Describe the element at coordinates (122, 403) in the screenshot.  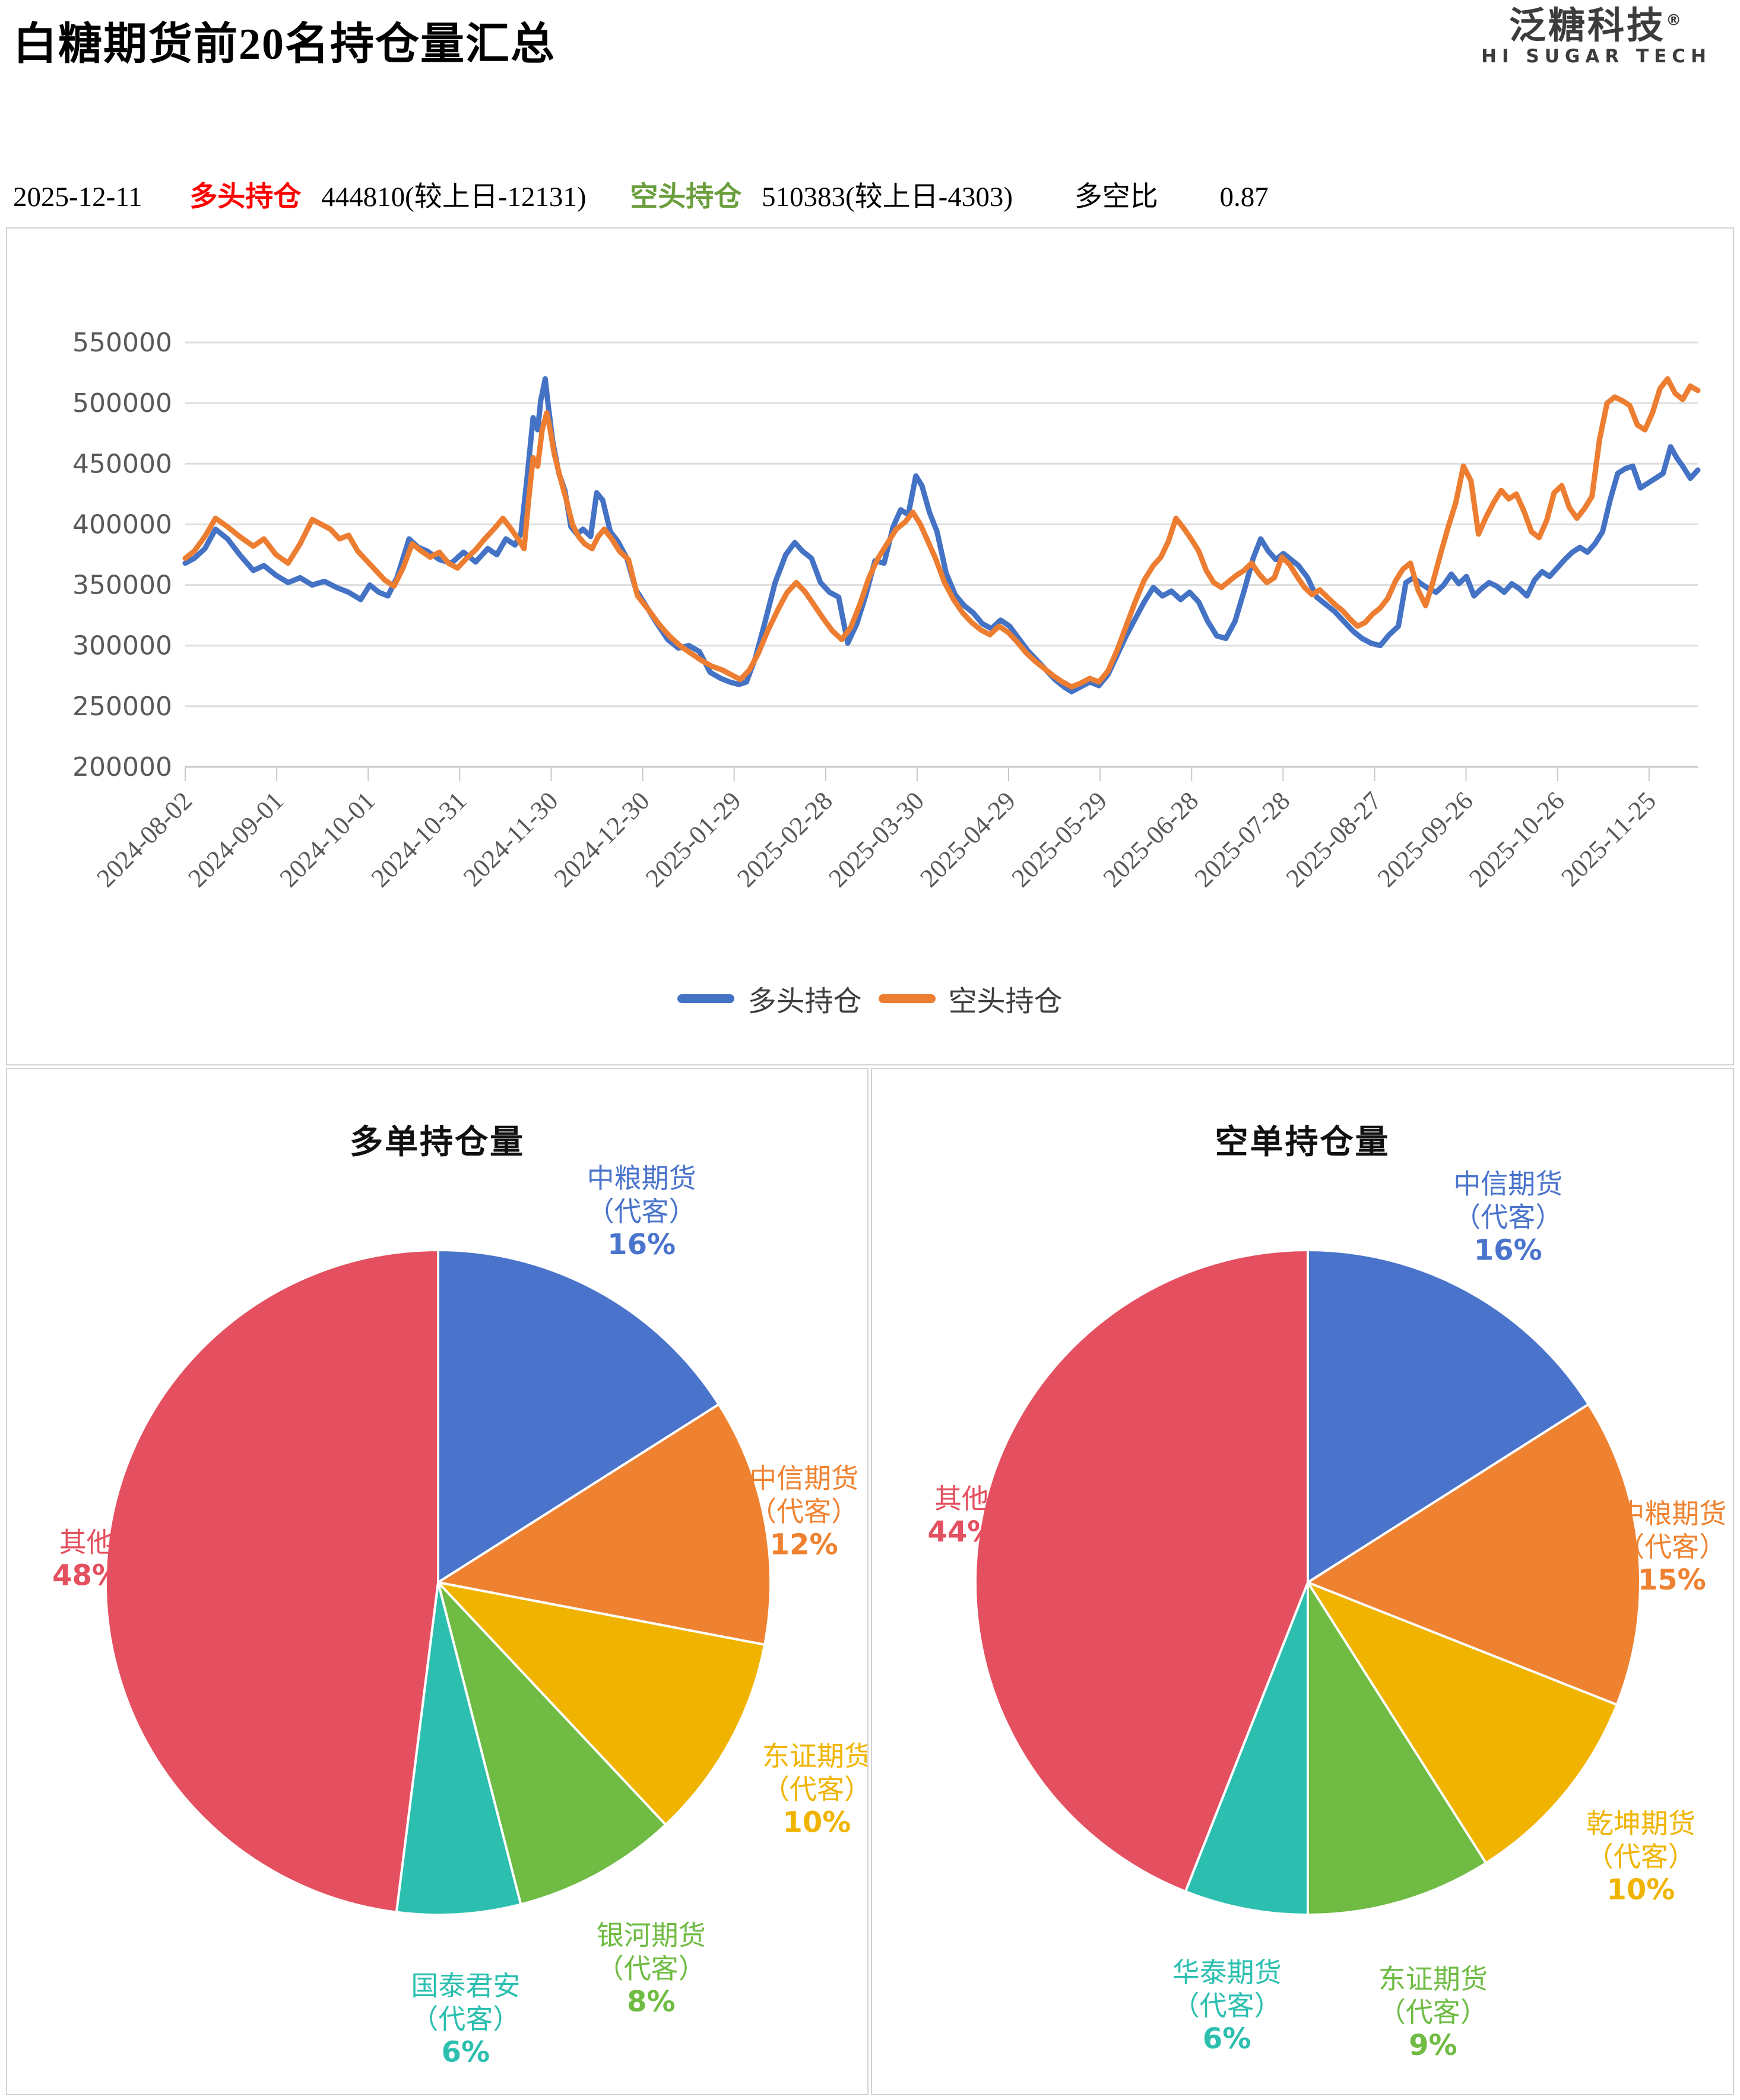
I see `y-axis-label: 500000` at that location.